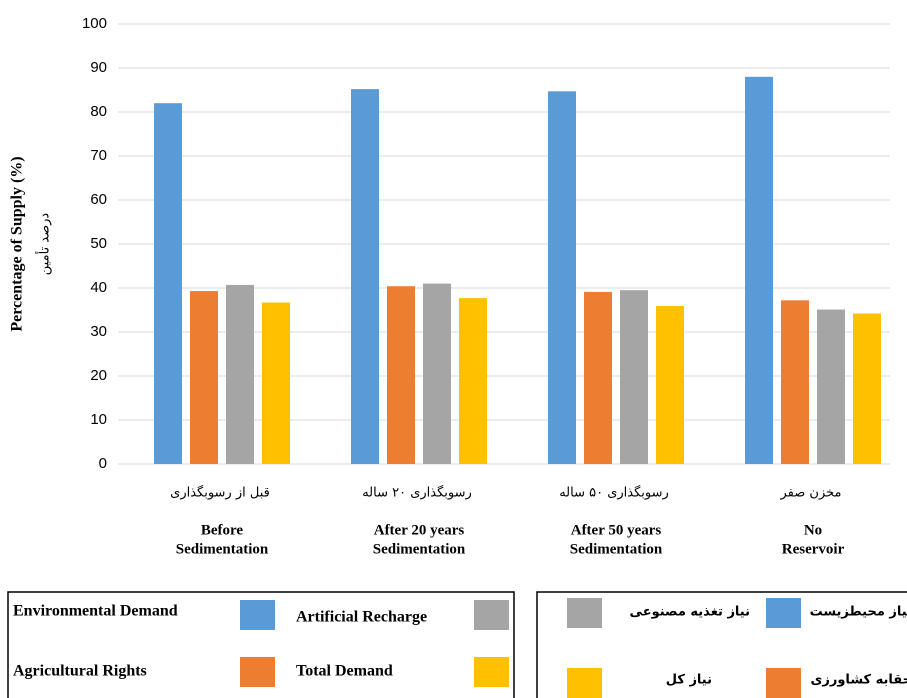 The height and width of the screenshot is (698, 907). Describe the element at coordinates (98, 199) in the screenshot. I see `y-tick-label: 60` at that location.